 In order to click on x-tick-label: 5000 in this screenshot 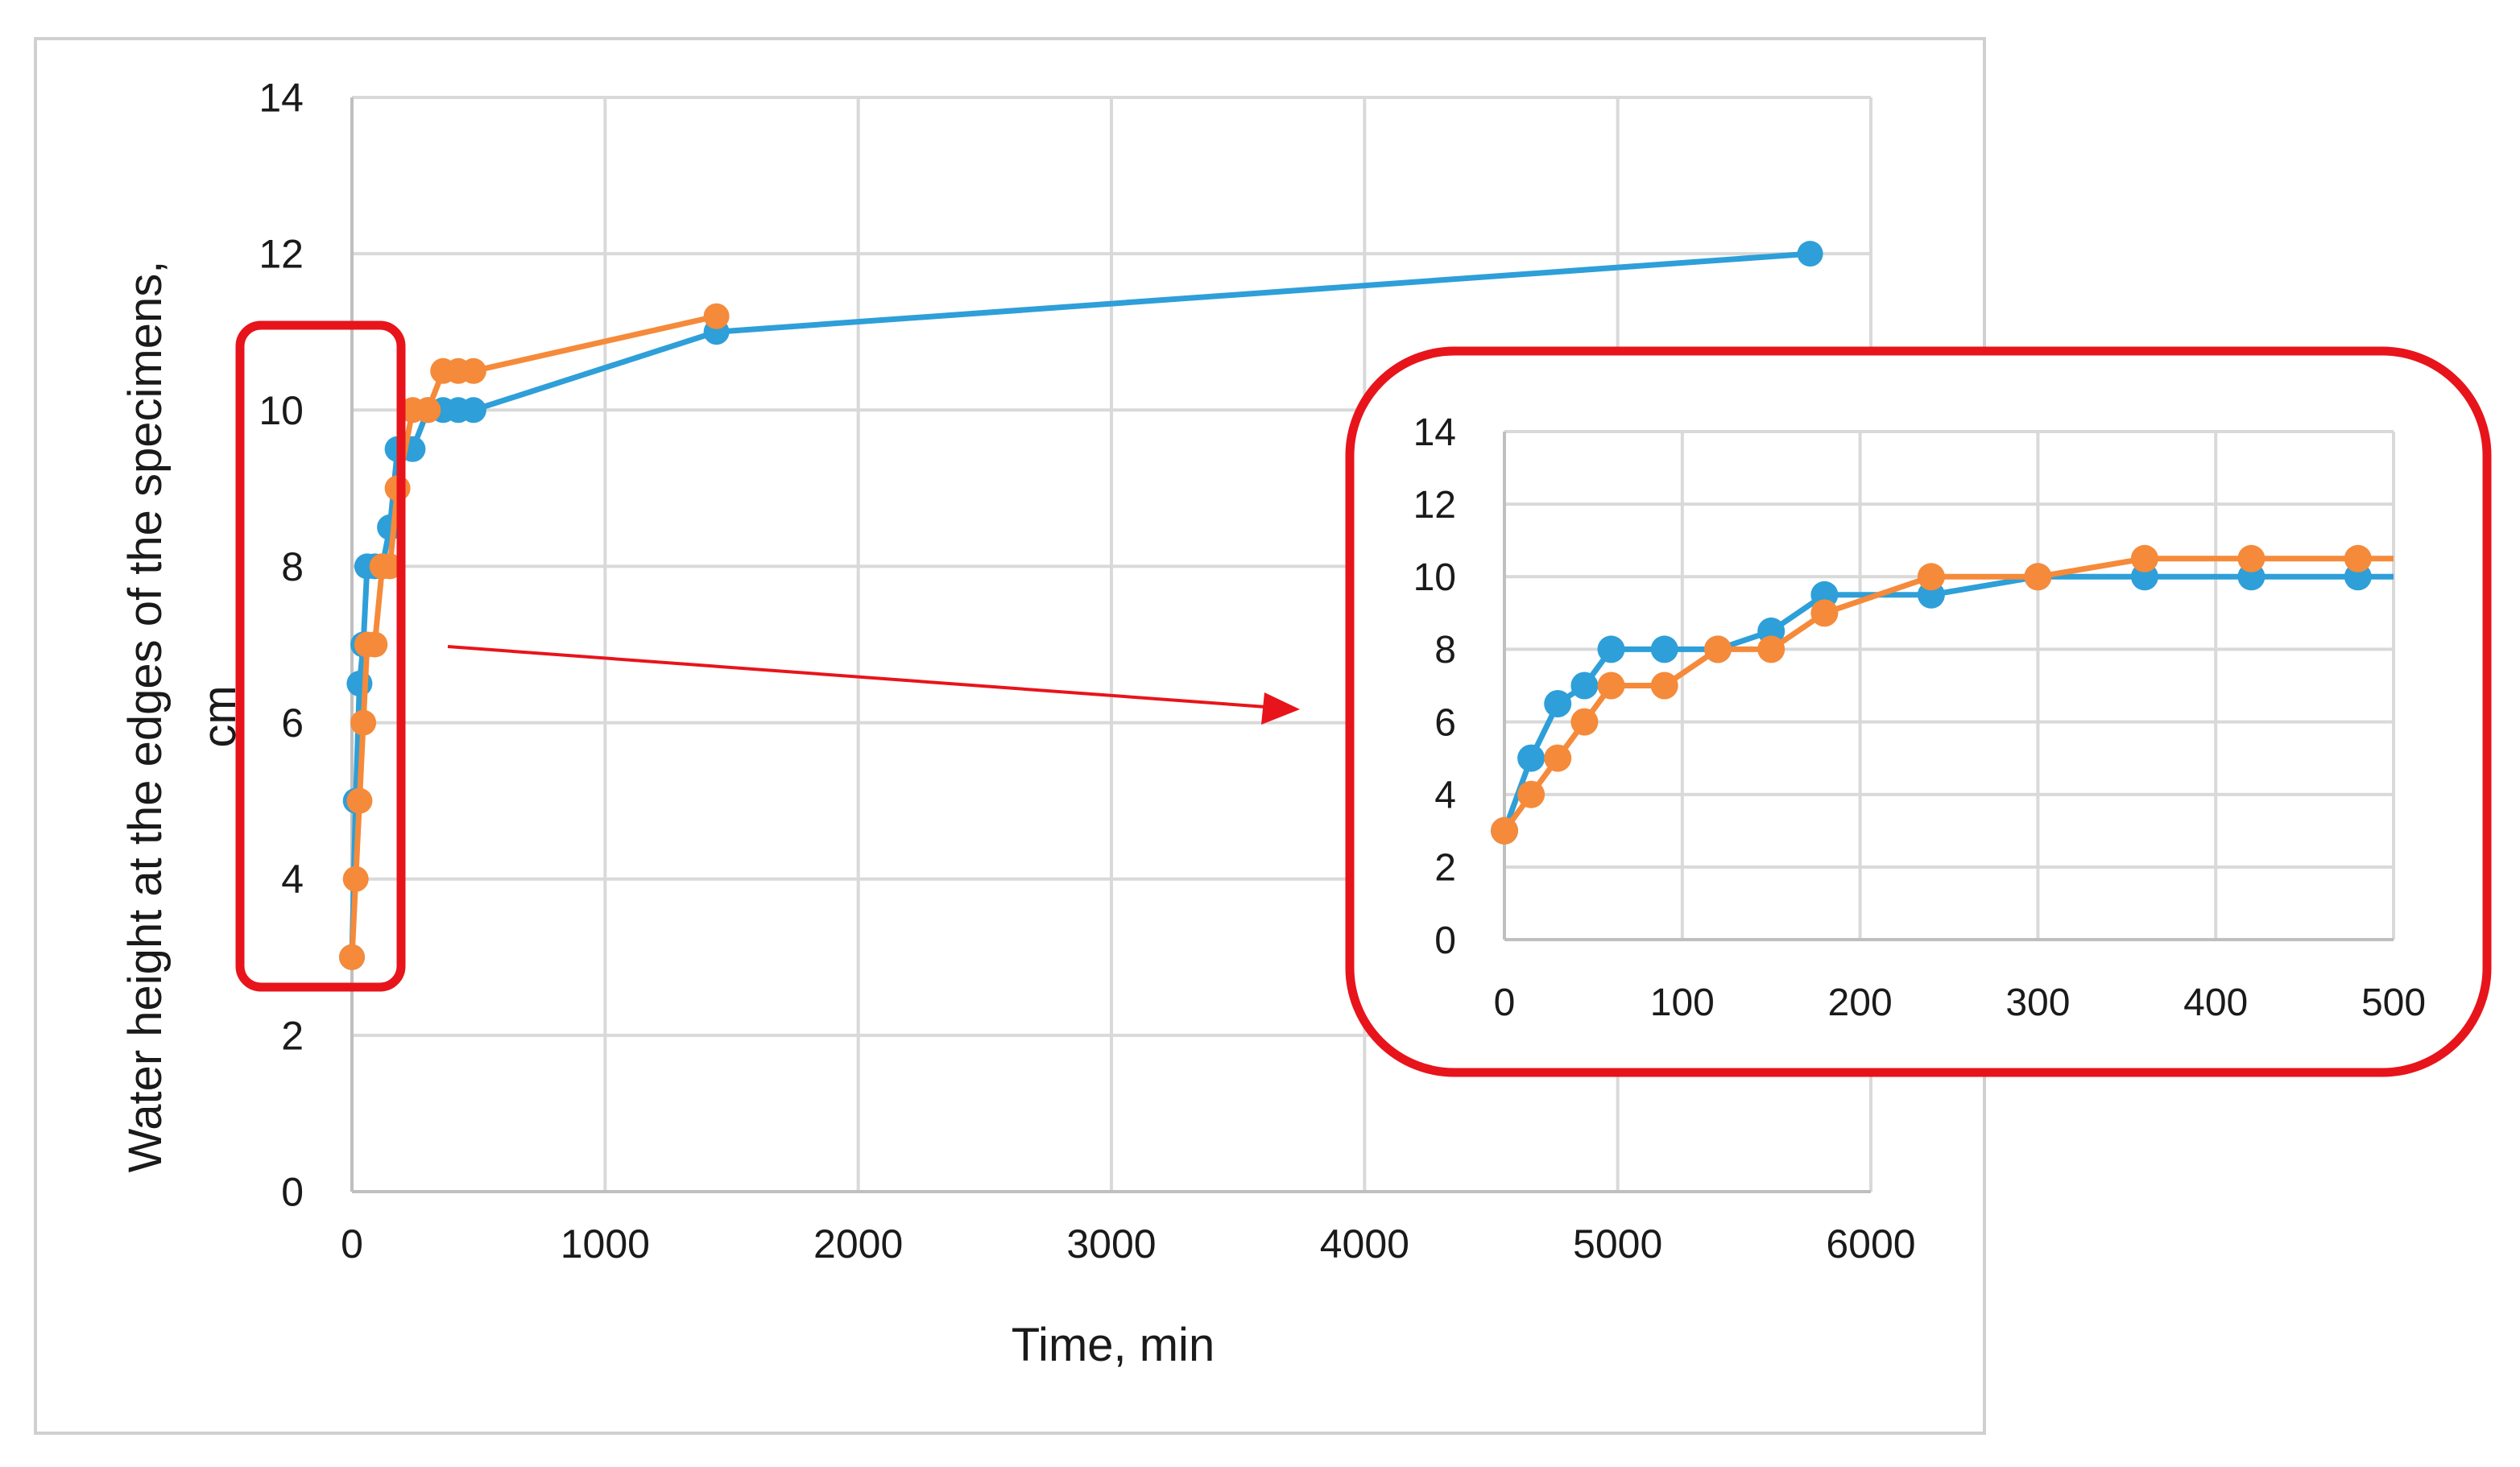, I will do `click(1617, 1244)`.